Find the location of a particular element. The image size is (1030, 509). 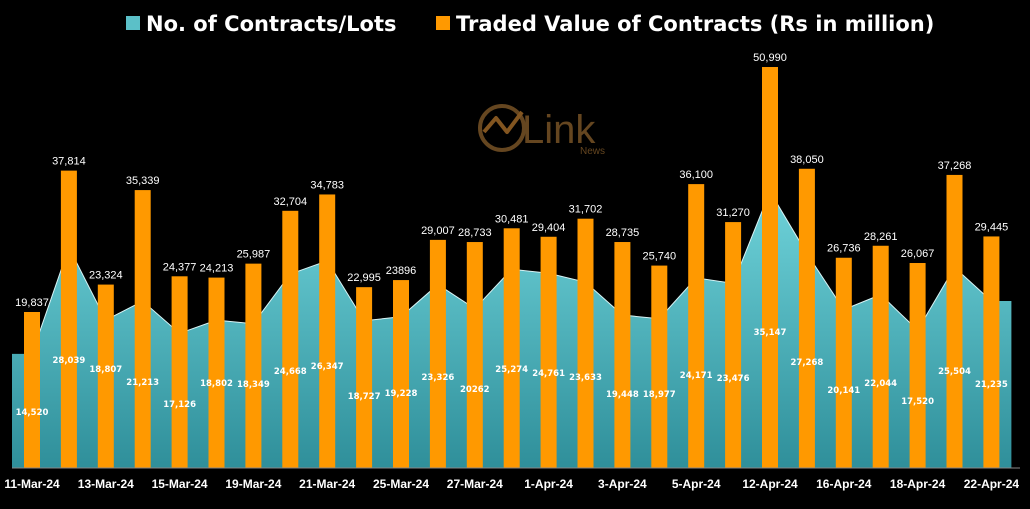

x-tick-label: 18-Apr-24 is located at coordinates (918, 484).